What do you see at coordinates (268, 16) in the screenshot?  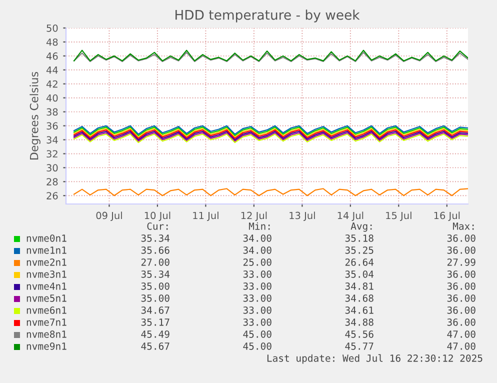 I see `chart-title: HDD temperature - by week` at bounding box center [268, 16].